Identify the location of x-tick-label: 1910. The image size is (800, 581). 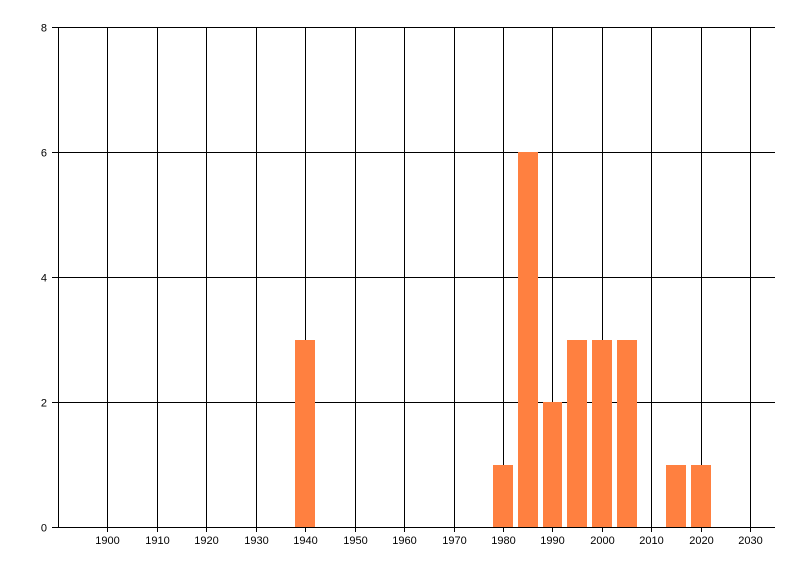
(157, 541).